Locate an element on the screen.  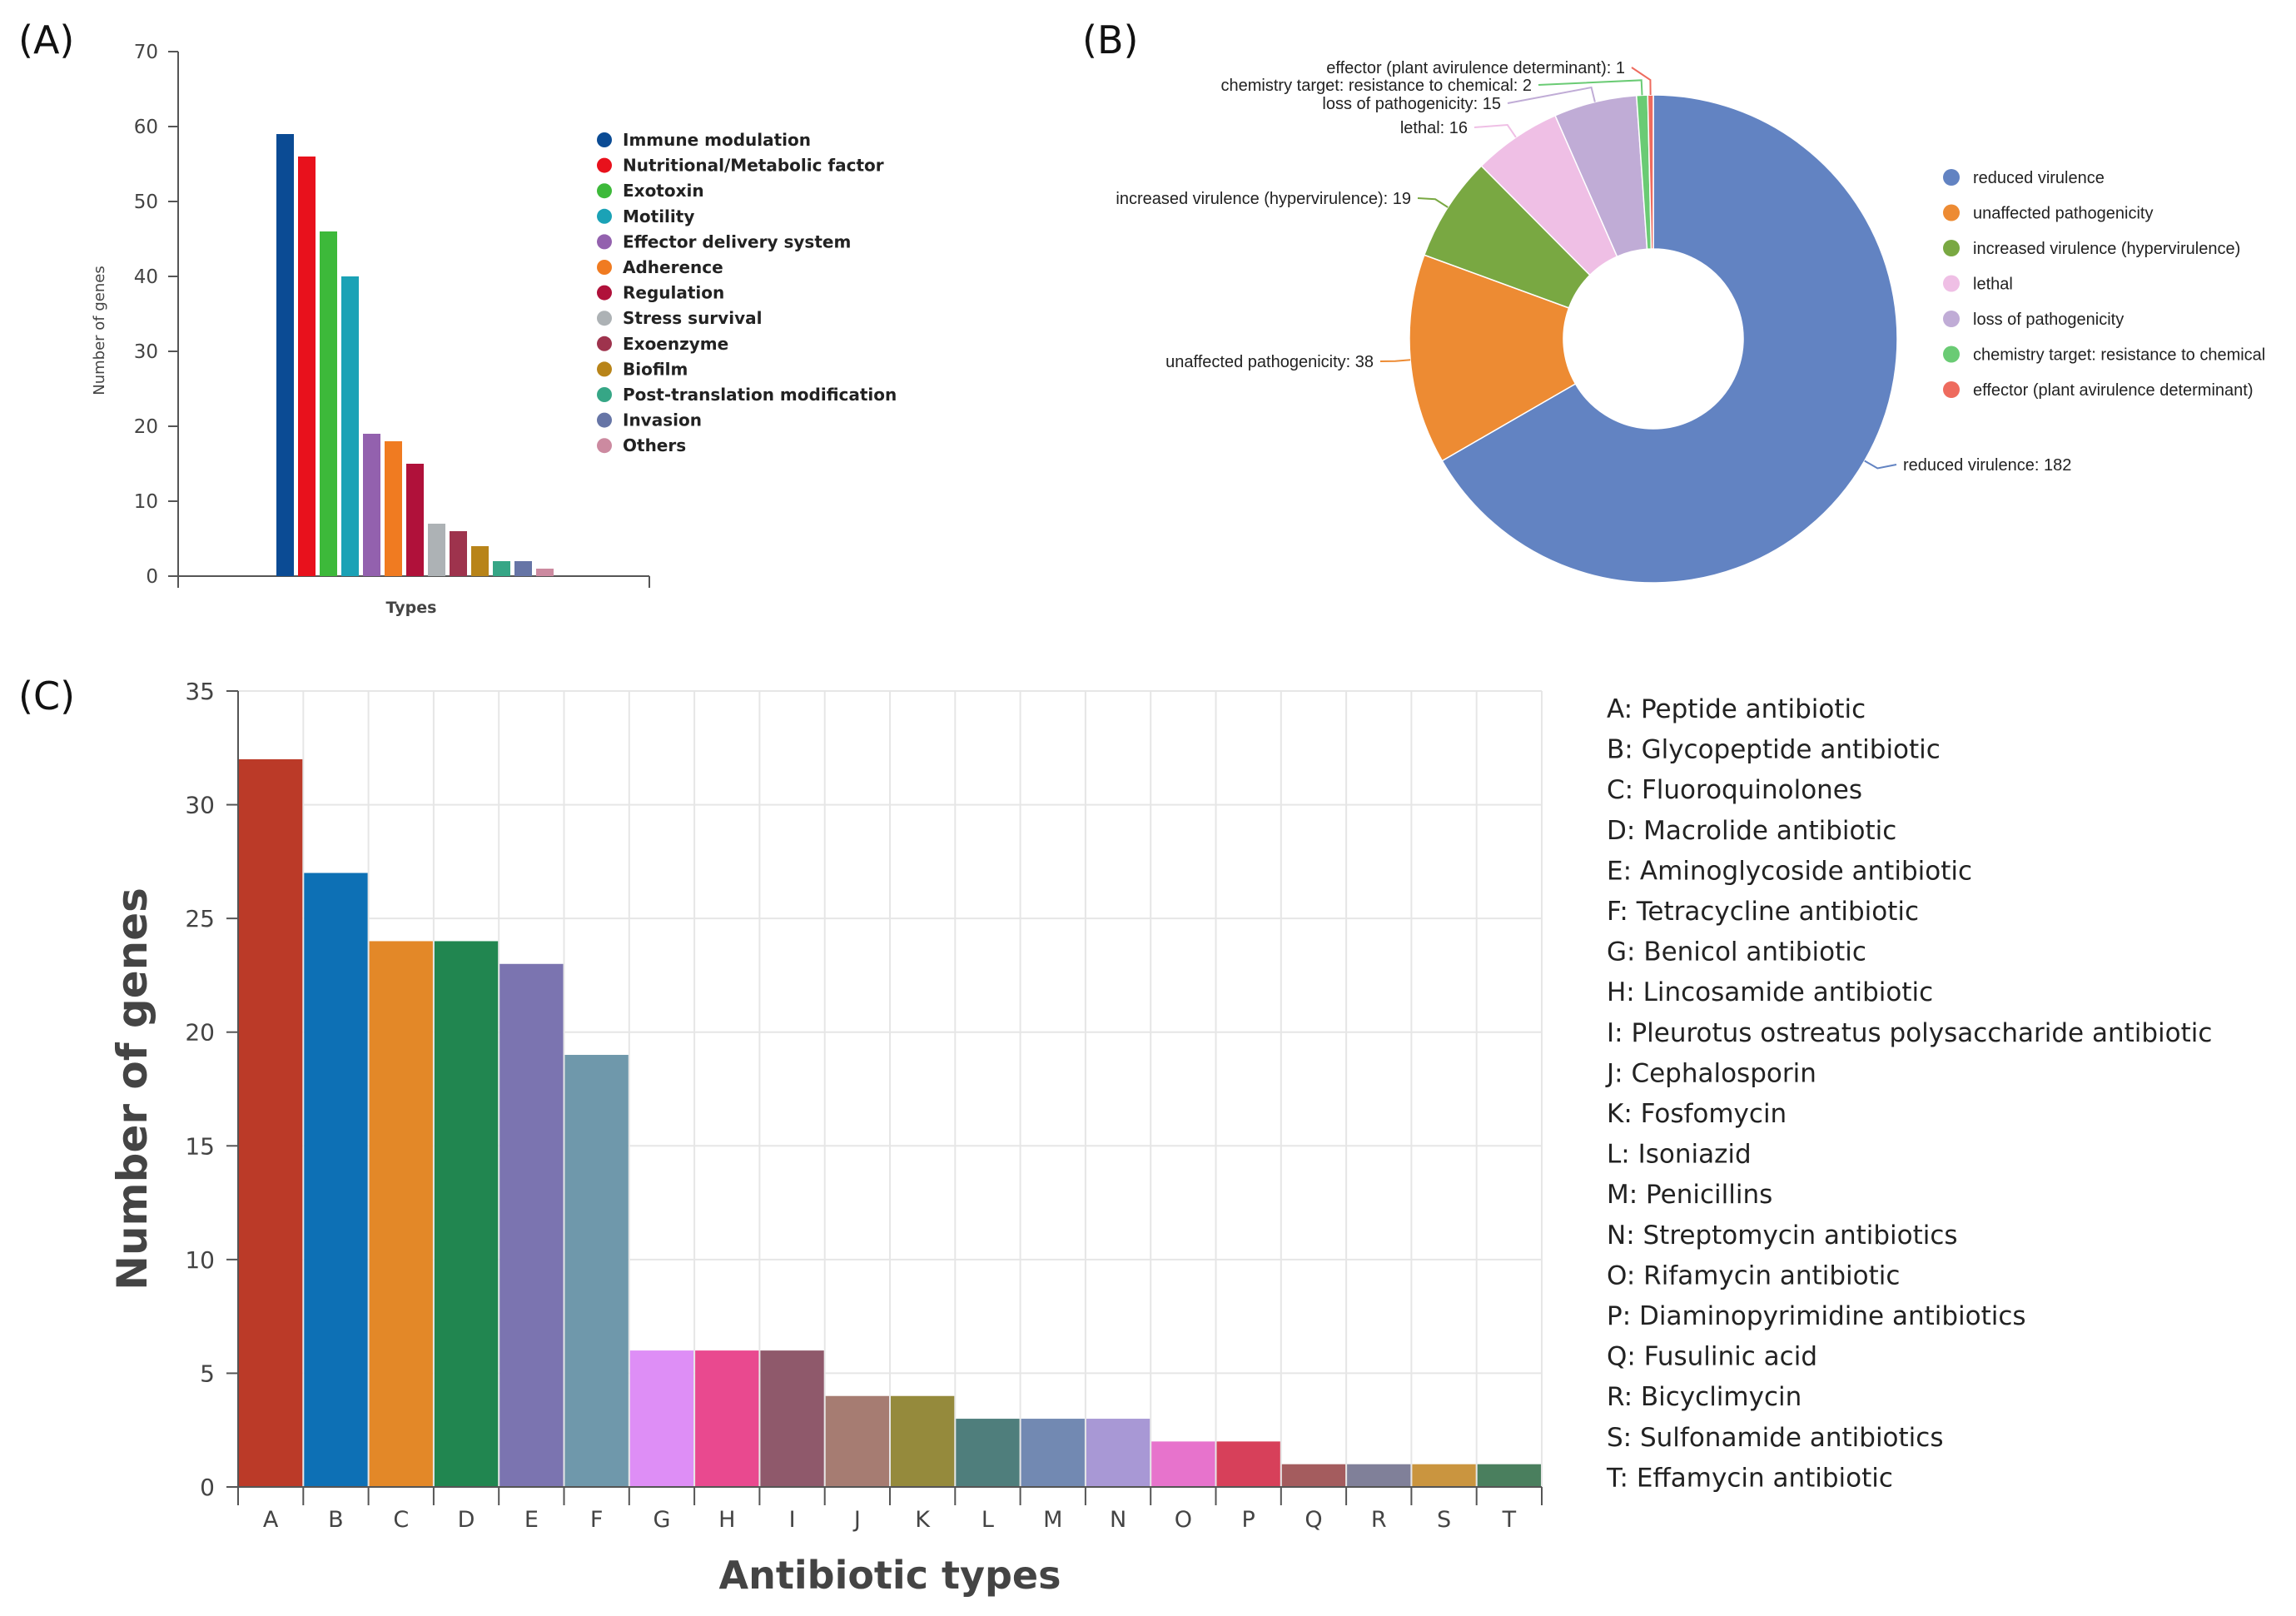
c-legend-item-n: N: Streptomycin antibiotics is located at coordinates (1782, 1236).